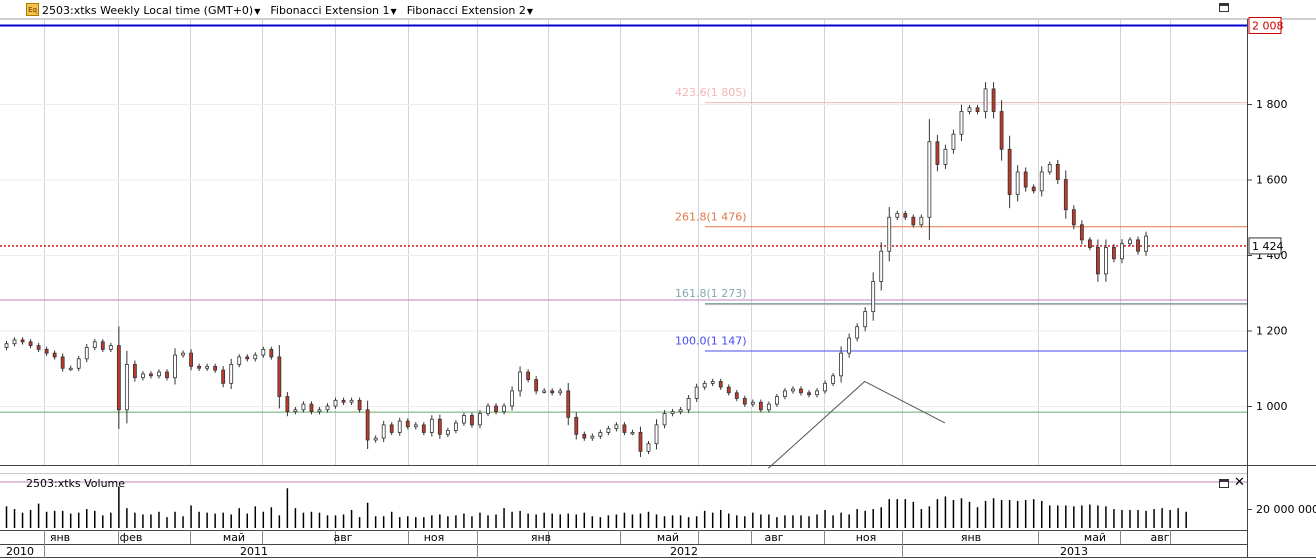 The width and height of the screenshot is (1316, 558). Describe the element at coordinates (32, 9) in the screenshot. I see `eq-icon: Eq` at that location.